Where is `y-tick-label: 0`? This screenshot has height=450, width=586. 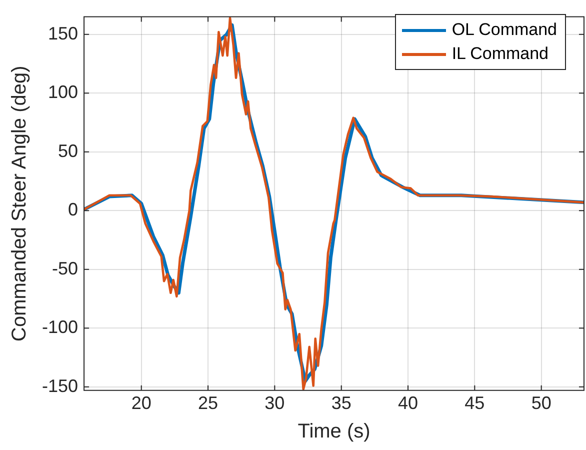
y-tick-label: 0 is located at coordinates (73, 210).